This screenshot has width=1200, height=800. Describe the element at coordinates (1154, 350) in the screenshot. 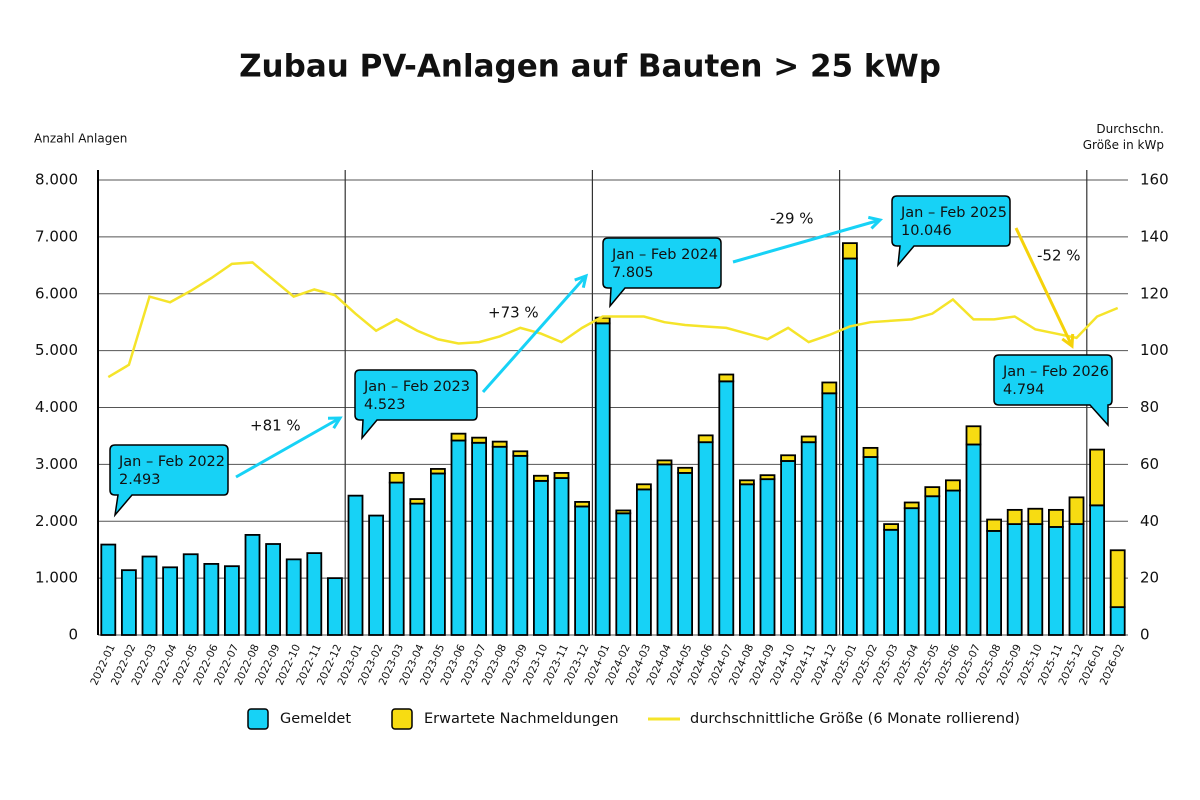

I see `y2-tick-label: 100` at that location.